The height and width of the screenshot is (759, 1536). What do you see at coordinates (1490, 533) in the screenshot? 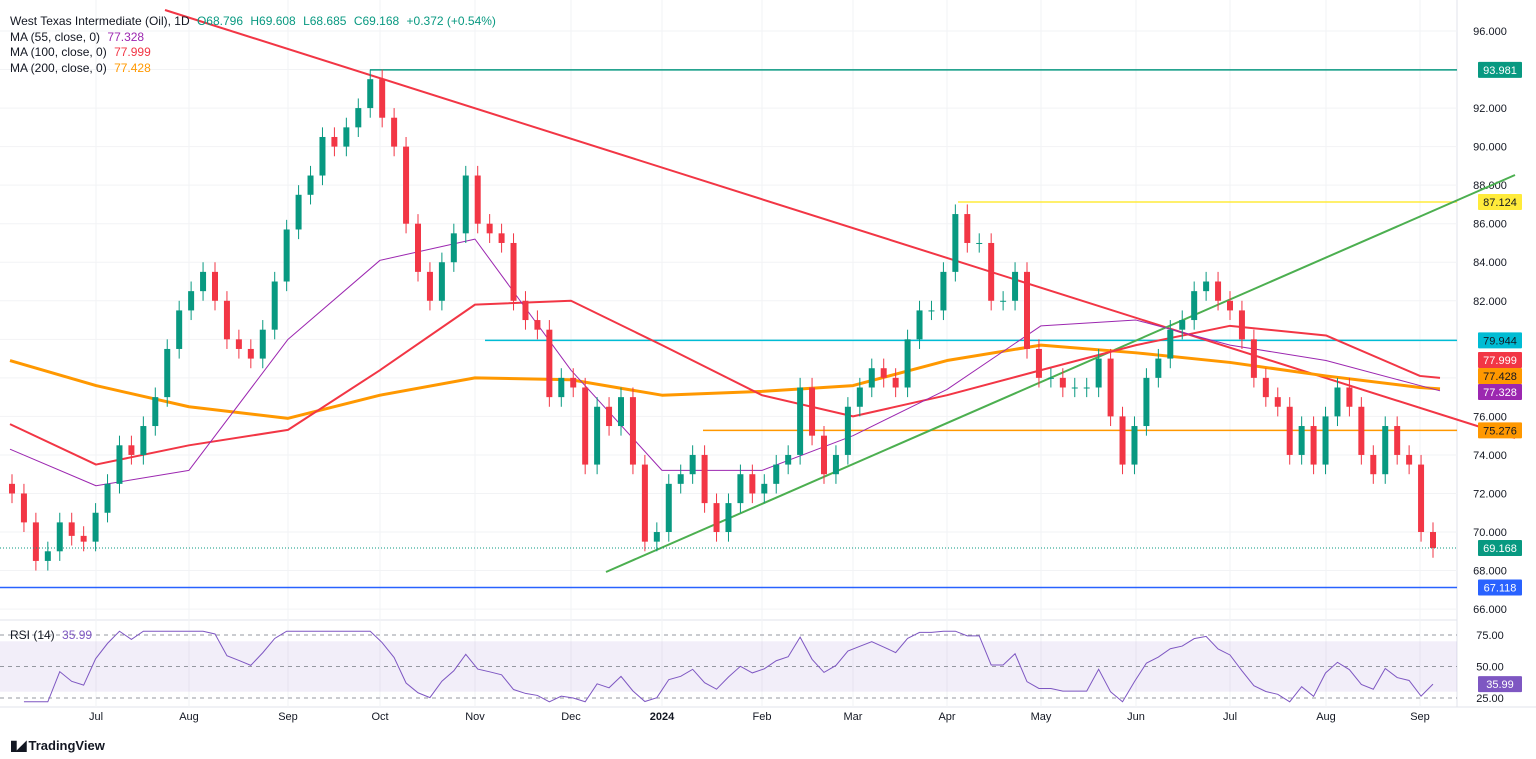
I see `y-tick-label: 70.000` at bounding box center [1490, 533].